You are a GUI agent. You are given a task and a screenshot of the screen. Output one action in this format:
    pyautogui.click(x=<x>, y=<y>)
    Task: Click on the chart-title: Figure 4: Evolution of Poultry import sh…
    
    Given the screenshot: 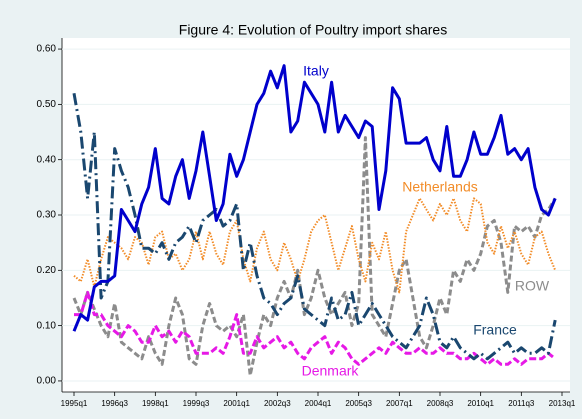 What is the action you would take?
    pyautogui.click(x=313, y=30)
    